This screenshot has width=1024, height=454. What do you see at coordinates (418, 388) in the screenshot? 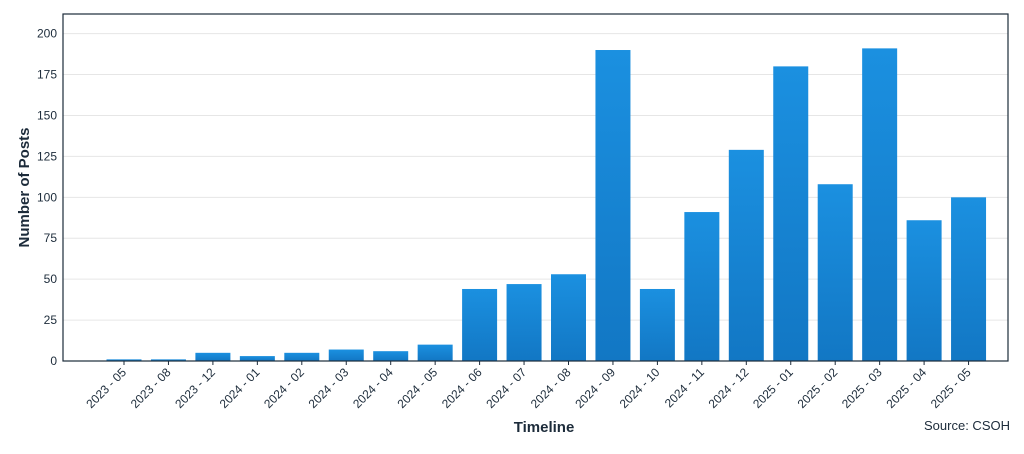
I see `x-tick-label: 2024 - 05` at bounding box center [418, 388].